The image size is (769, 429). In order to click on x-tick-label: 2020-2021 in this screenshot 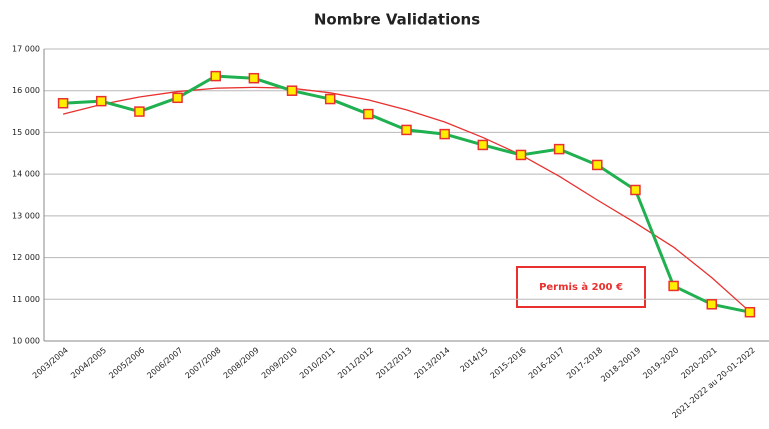, I will do `click(698, 363)`.